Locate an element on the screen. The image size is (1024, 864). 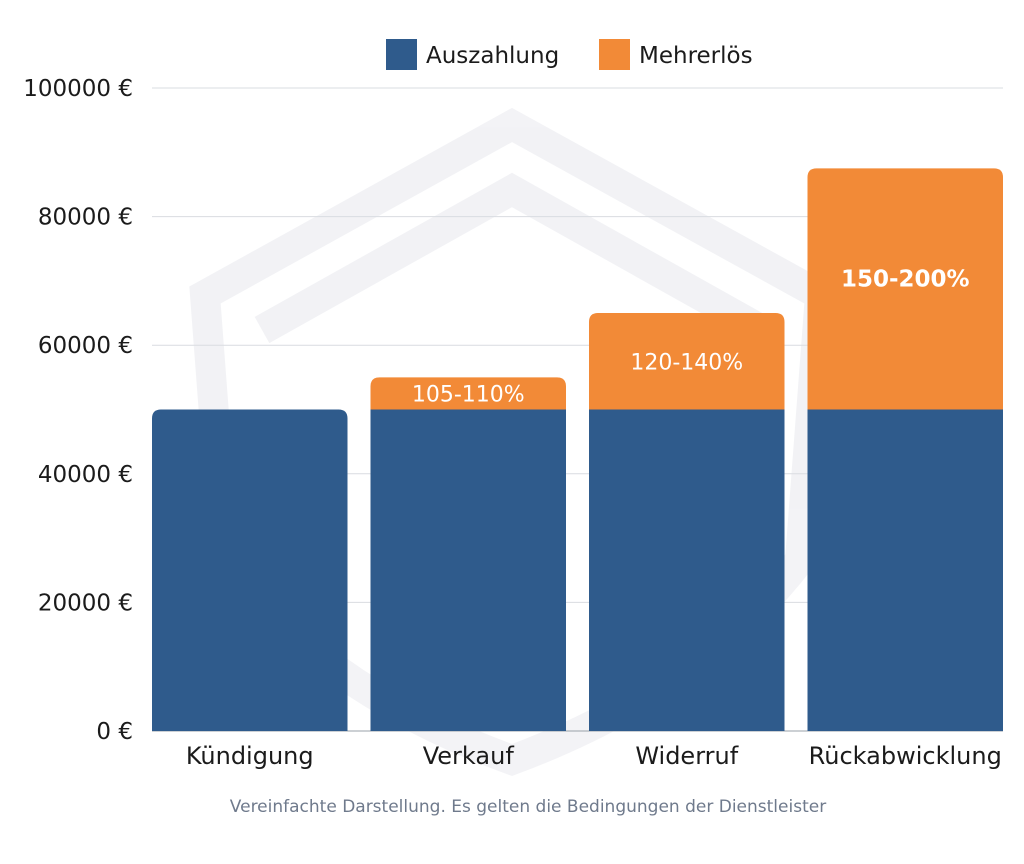
legend: Auszahlung Mehrerlös is located at coordinates (569, 54).